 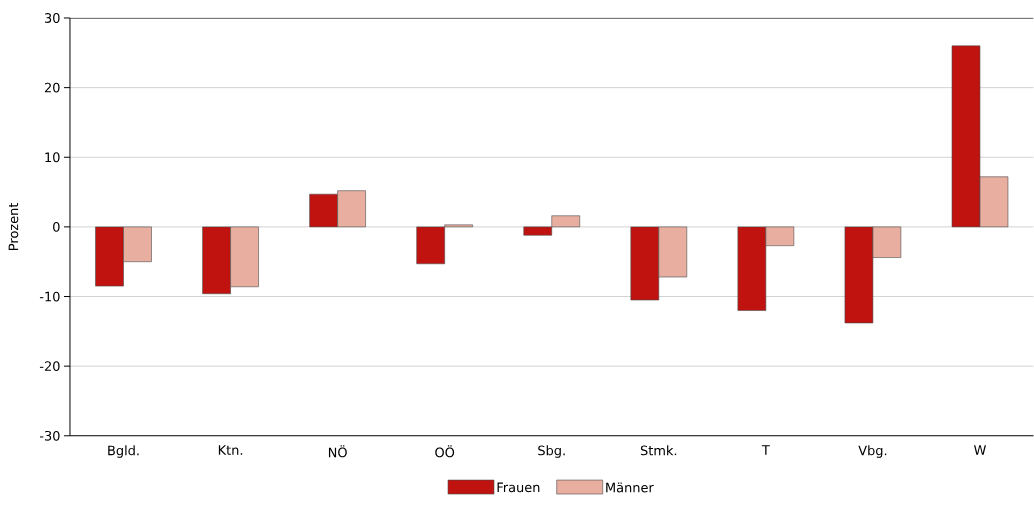 I want to click on x-tick-label: NÖ, so click(x=337, y=451).